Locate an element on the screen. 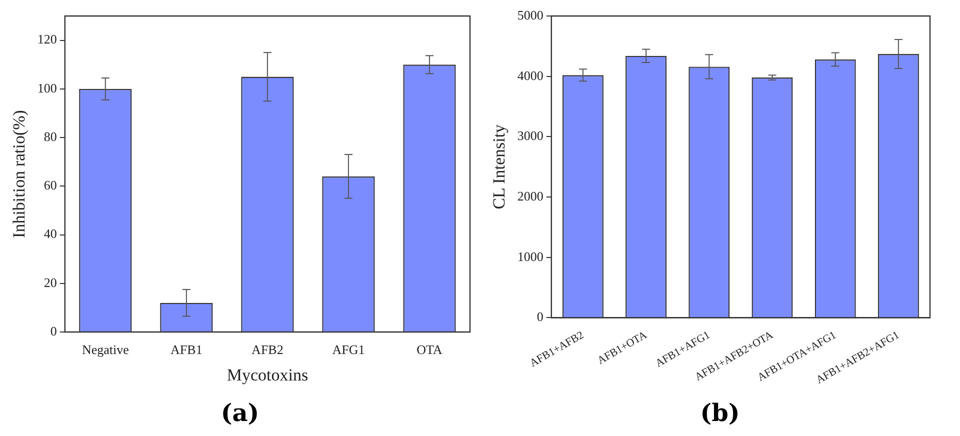 Image resolution: width=960 pixels, height=436 pixels. y-tick-label: 1000 is located at coordinates (530, 256).